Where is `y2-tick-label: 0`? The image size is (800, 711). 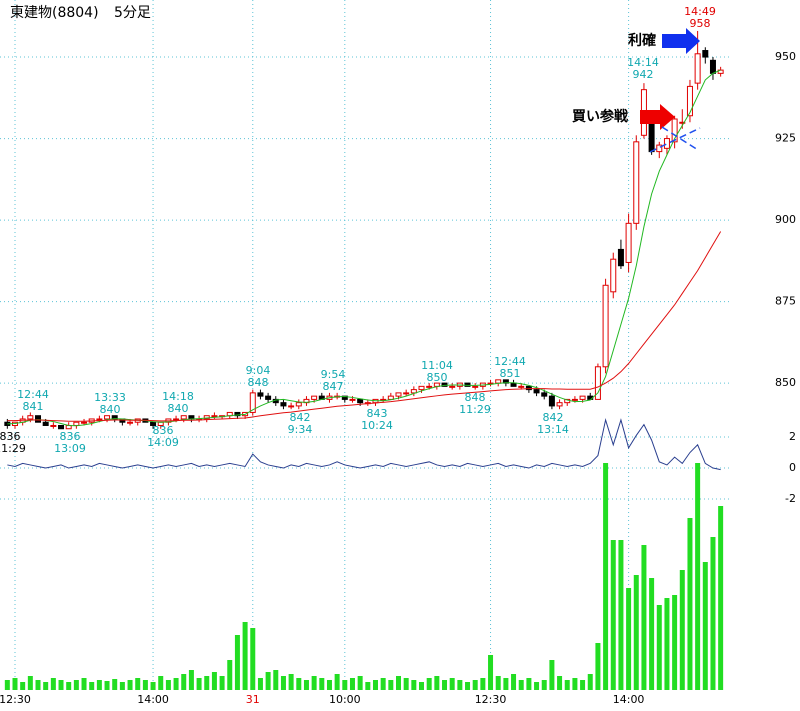
y2-tick-label: 0 is located at coordinates (792, 467).